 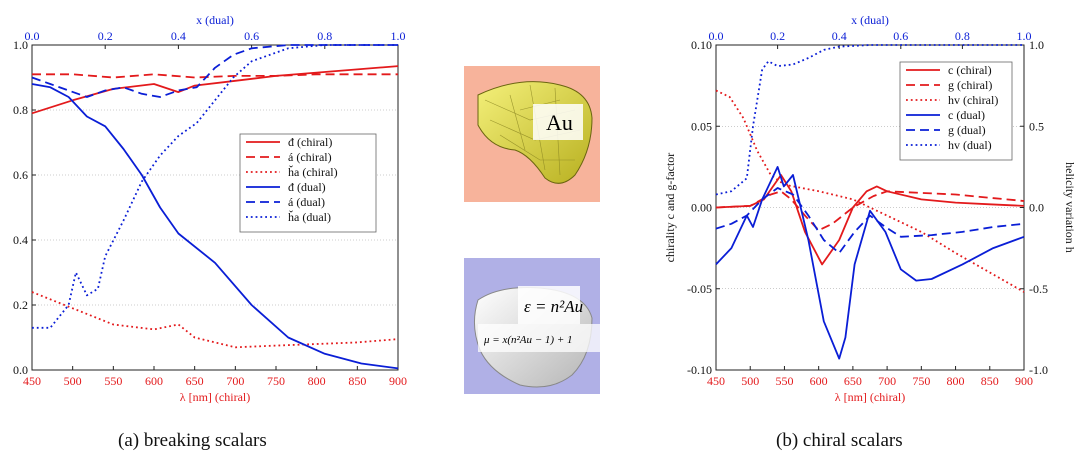 What do you see at coordinates (528, 340) in the screenshot?
I see `mu-label: μ = x(n²Au − 1) + 1` at bounding box center [528, 340].